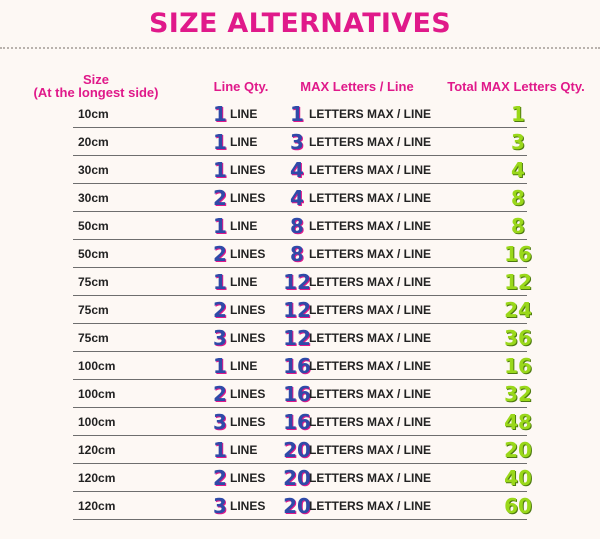 Image resolution: width=600 pixels, height=539 pixels. What do you see at coordinates (518, 338) in the screenshot?
I see `total-letters-count: 36` at bounding box center [518, 338].